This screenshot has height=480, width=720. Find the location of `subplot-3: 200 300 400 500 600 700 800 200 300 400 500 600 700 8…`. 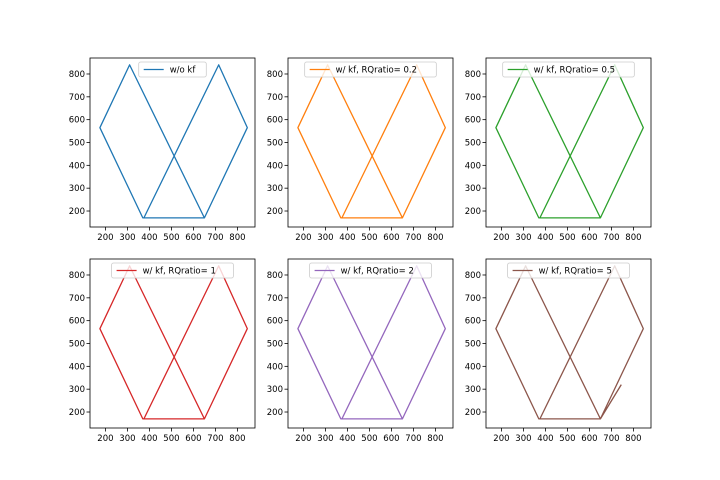

subplot-3: 200 300 400 500 600 700 800 200 300 400 500 600 700 8… is located at coordinates (558, 150).